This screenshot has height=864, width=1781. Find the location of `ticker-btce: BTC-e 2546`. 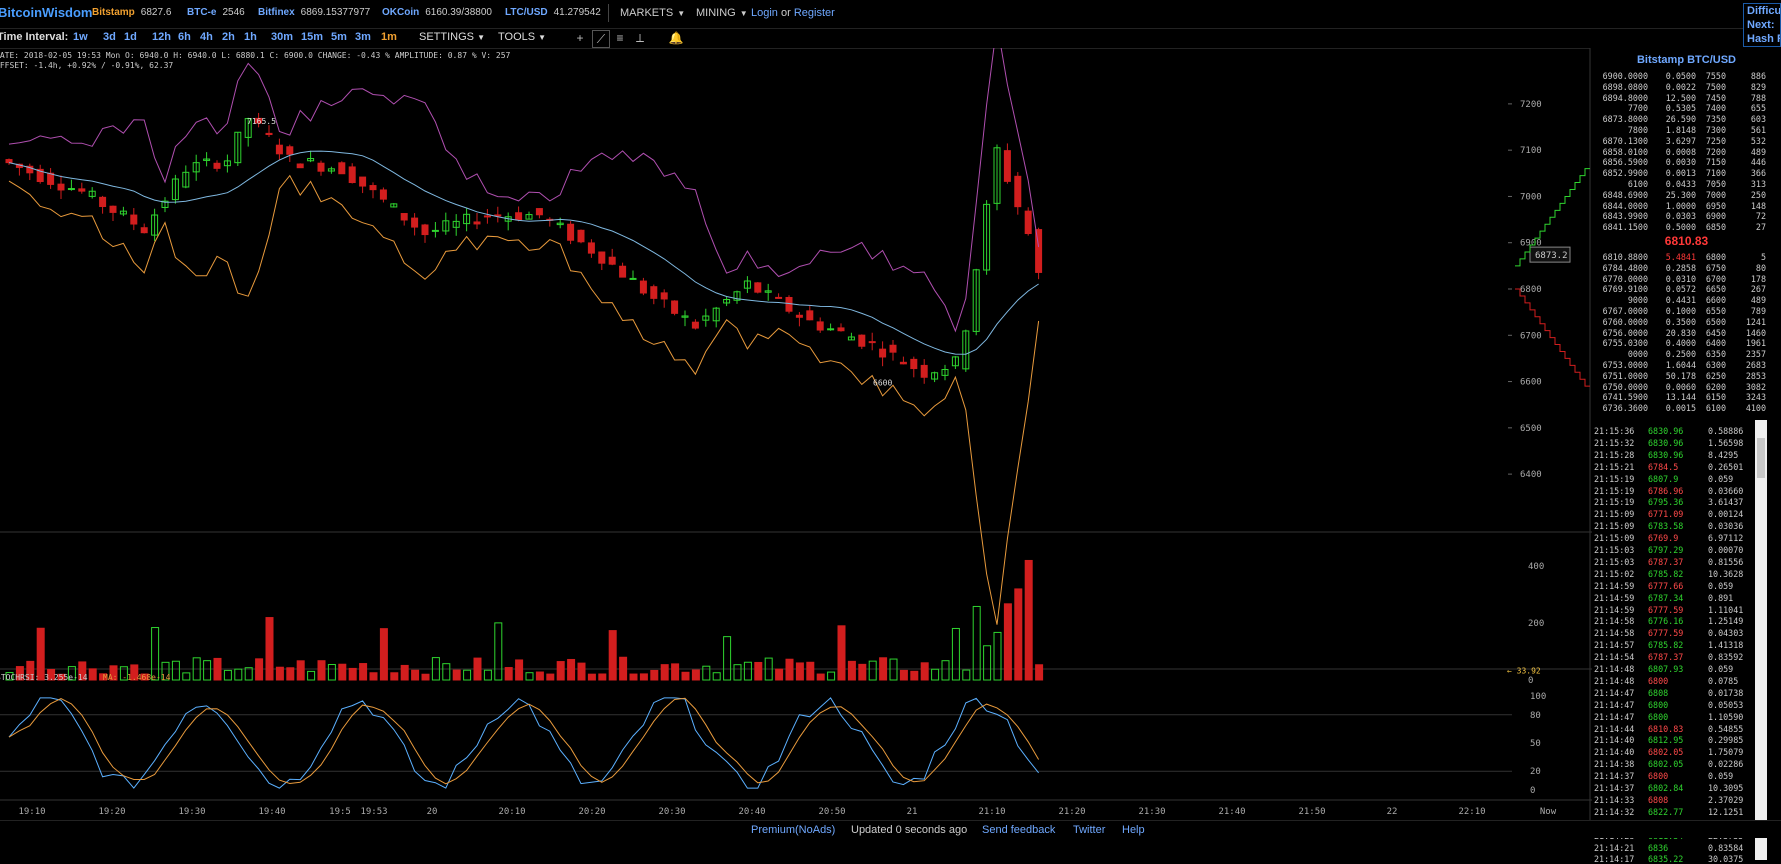

ticker-btce: BTC-e 2546 is located at coordinates (216, 12).